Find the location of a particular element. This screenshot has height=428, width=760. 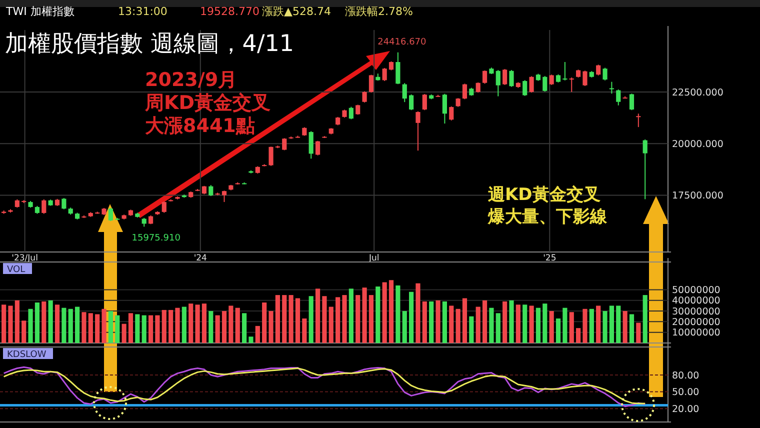

y-tick-label: 17500.000 is located at coordinates (698, 196).